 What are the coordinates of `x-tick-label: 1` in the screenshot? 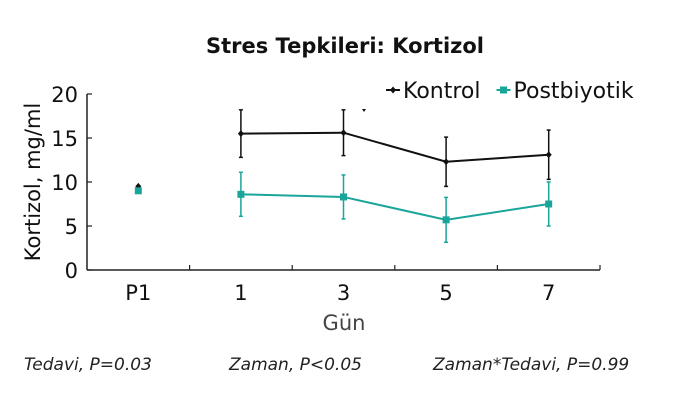 It's located at (240, 293).